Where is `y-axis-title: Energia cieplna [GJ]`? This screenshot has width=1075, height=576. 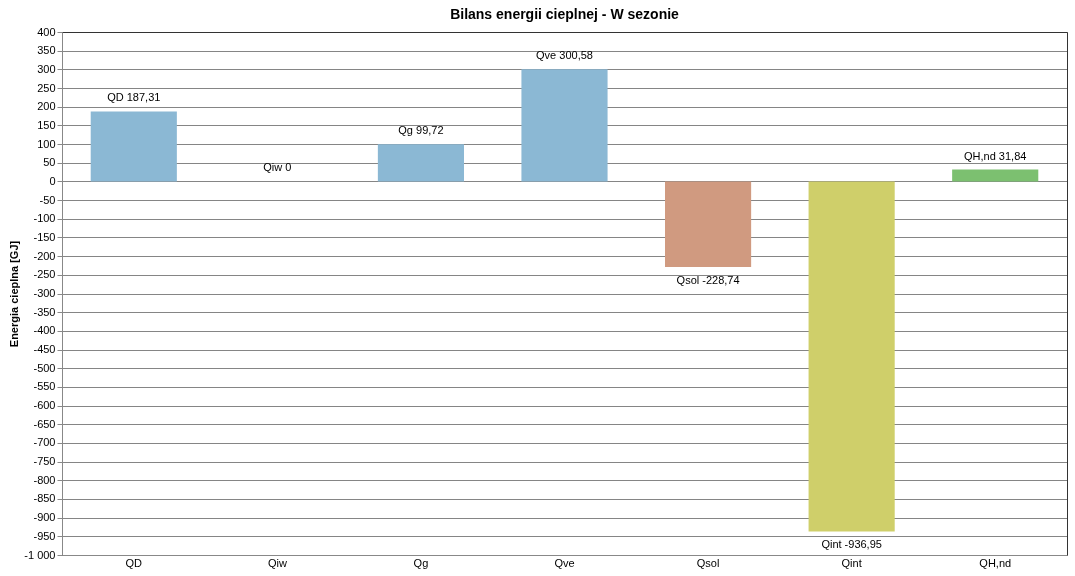 y-axis-title: Energia cieplna [GJ] is located at coordinates (14, 294).